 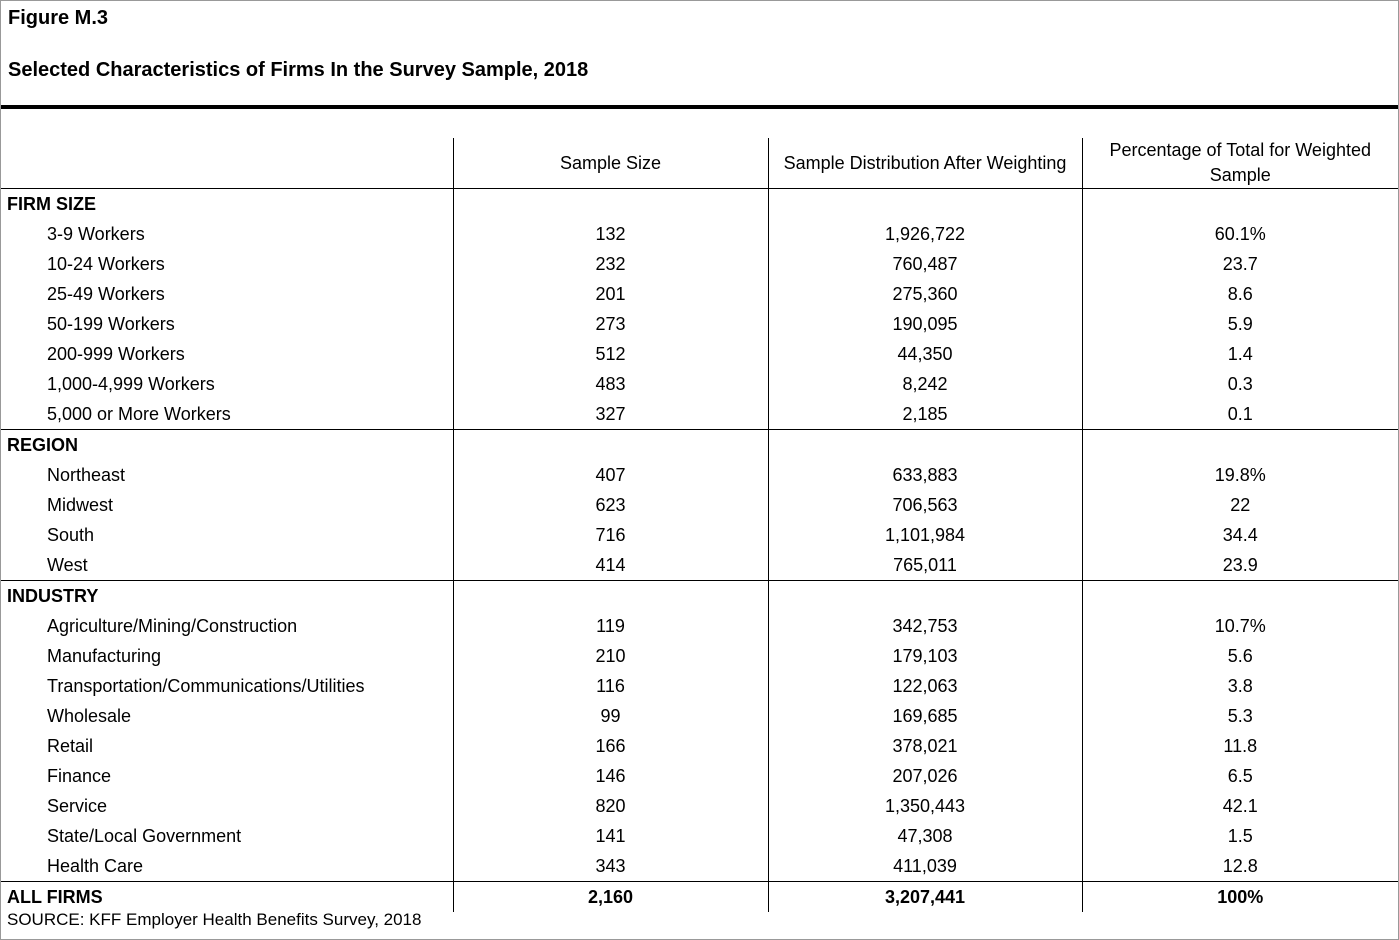 What do you see at coordinates (80, 504) in the screenshot?
I see `row-label: Midwest` at bounding box center [80, 504].